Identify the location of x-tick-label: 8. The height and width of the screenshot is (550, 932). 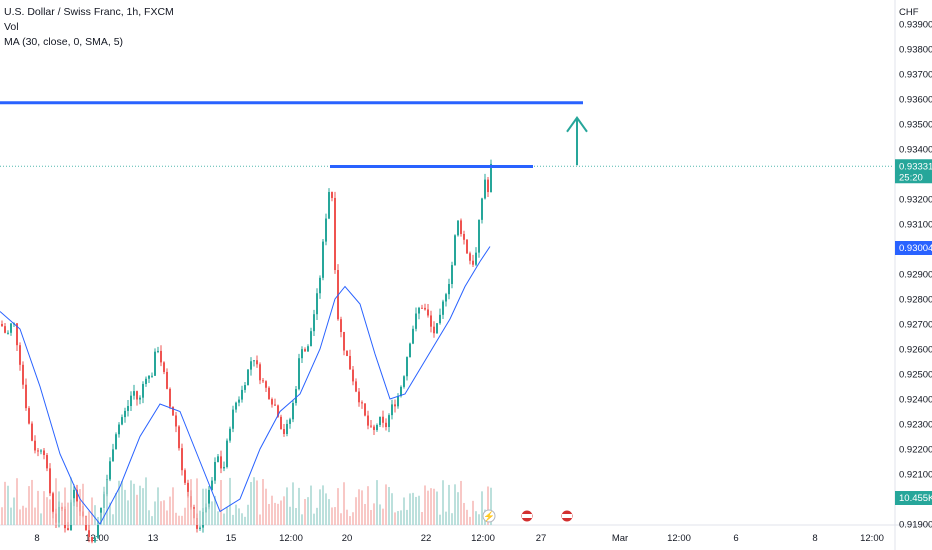
(36, 538).